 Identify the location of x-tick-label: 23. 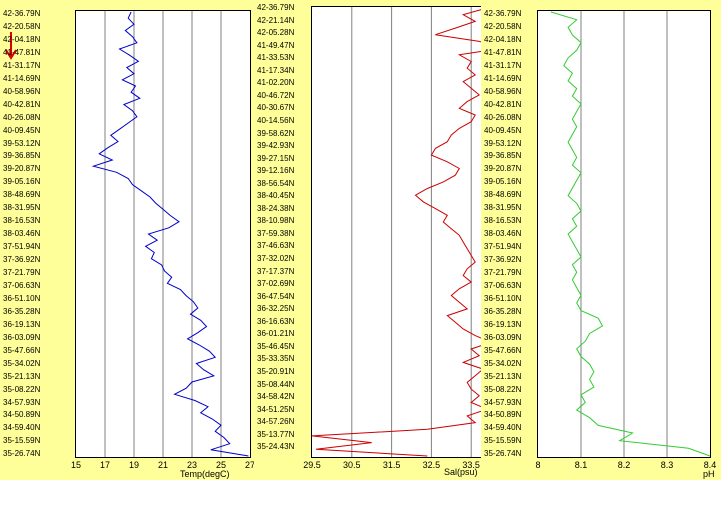
(192, 465).